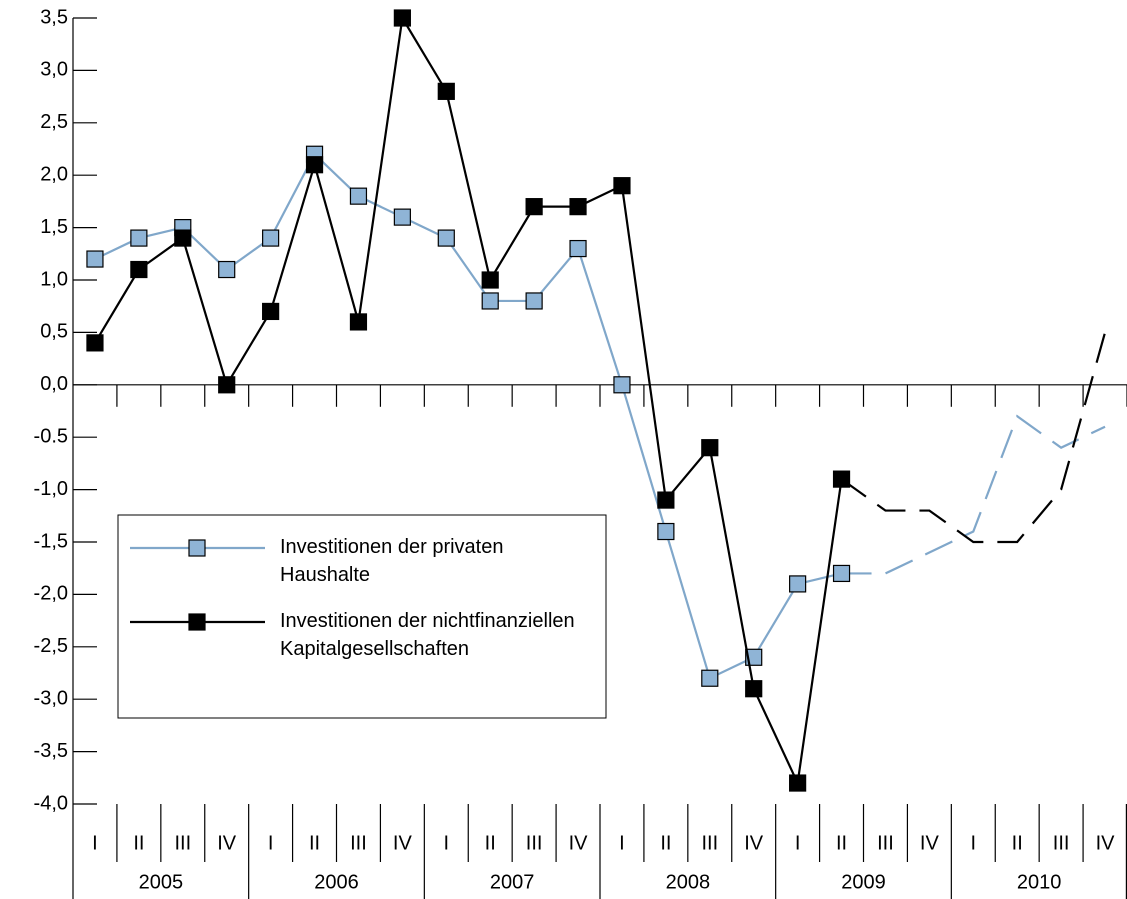 This screenshot has width=1127, height=899. What do you see at coordinates (51, 751) in the screenshot?
I see `y-tick-label: -3,5` at bounding box center [51, 751].